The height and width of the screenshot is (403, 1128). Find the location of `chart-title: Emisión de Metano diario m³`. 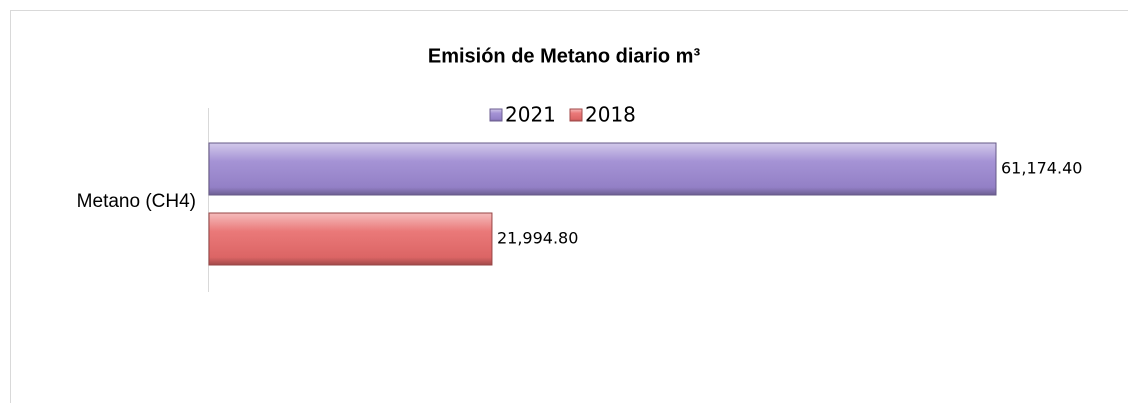

chart-title: Emisión de Metano diario m³ is located at coordinates (564, 56).